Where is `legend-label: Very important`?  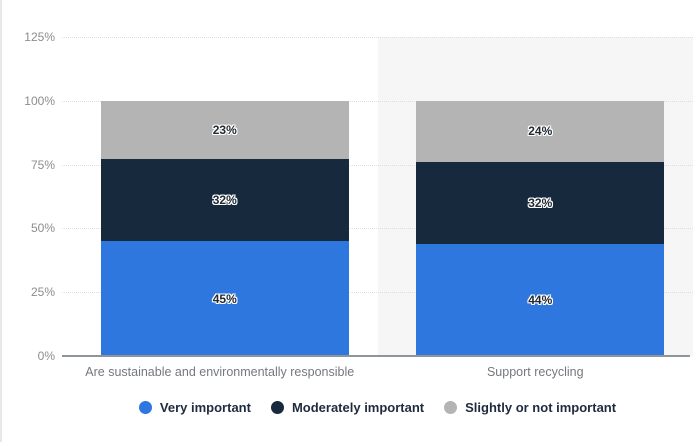 legend-label: Very important is located at coordinates (205, 407).